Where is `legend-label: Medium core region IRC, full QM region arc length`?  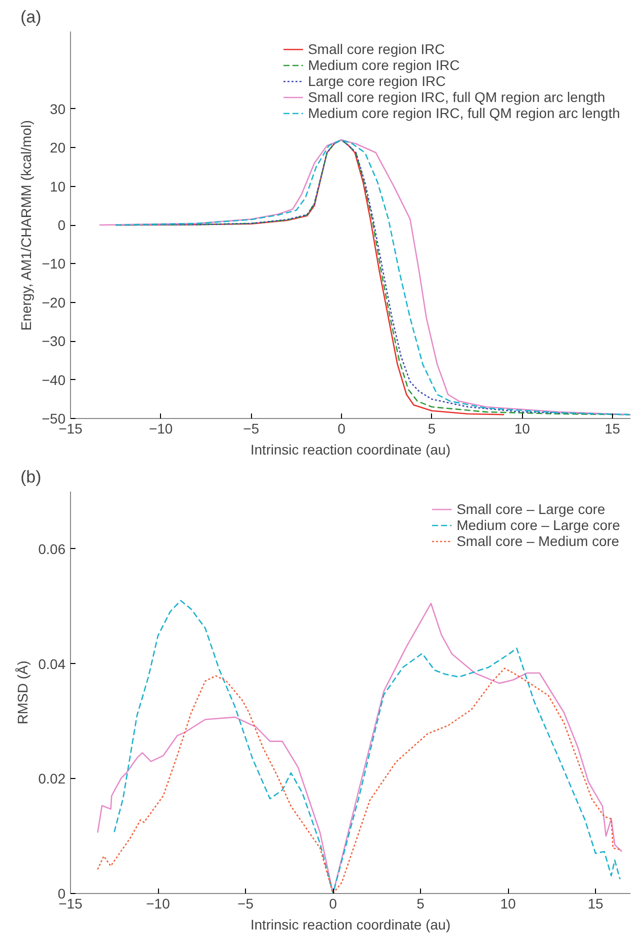 legend-label: Medium core region IRC, full QM region arc length is located at coordinates (464, 113).